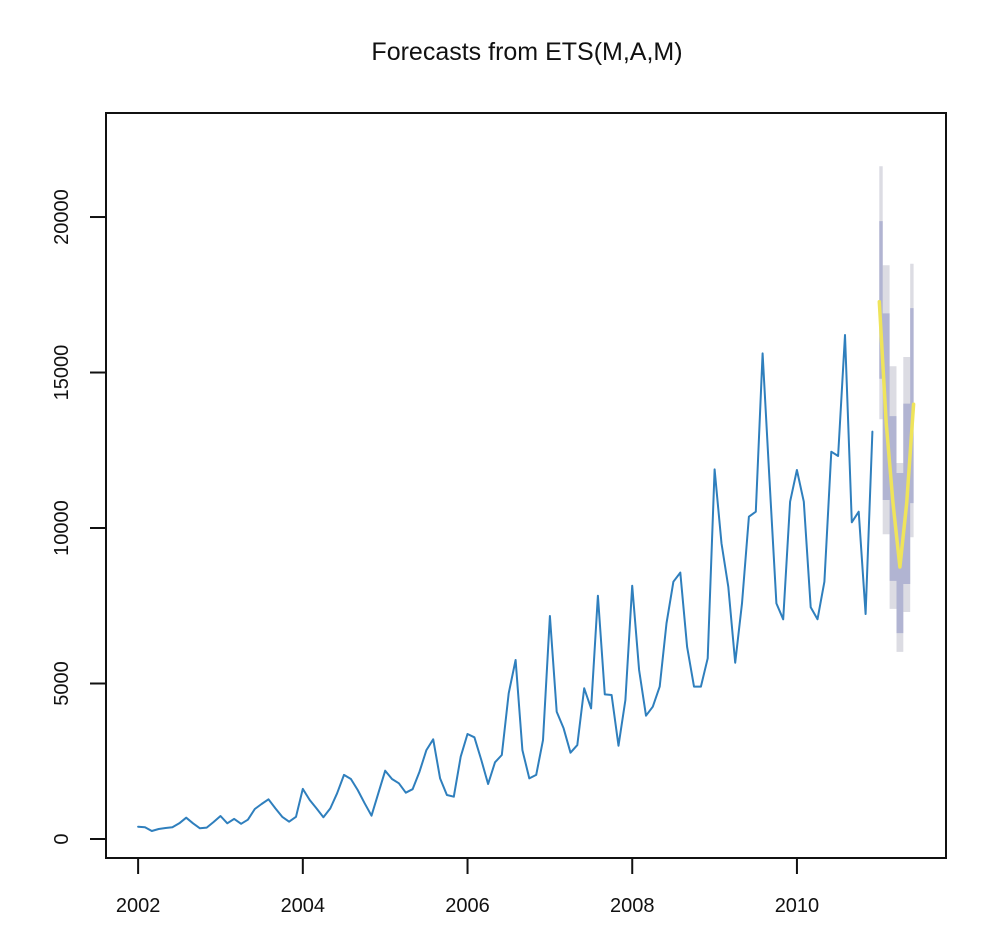  I want to click on x-tick-label: 2010, so click(797, 906).